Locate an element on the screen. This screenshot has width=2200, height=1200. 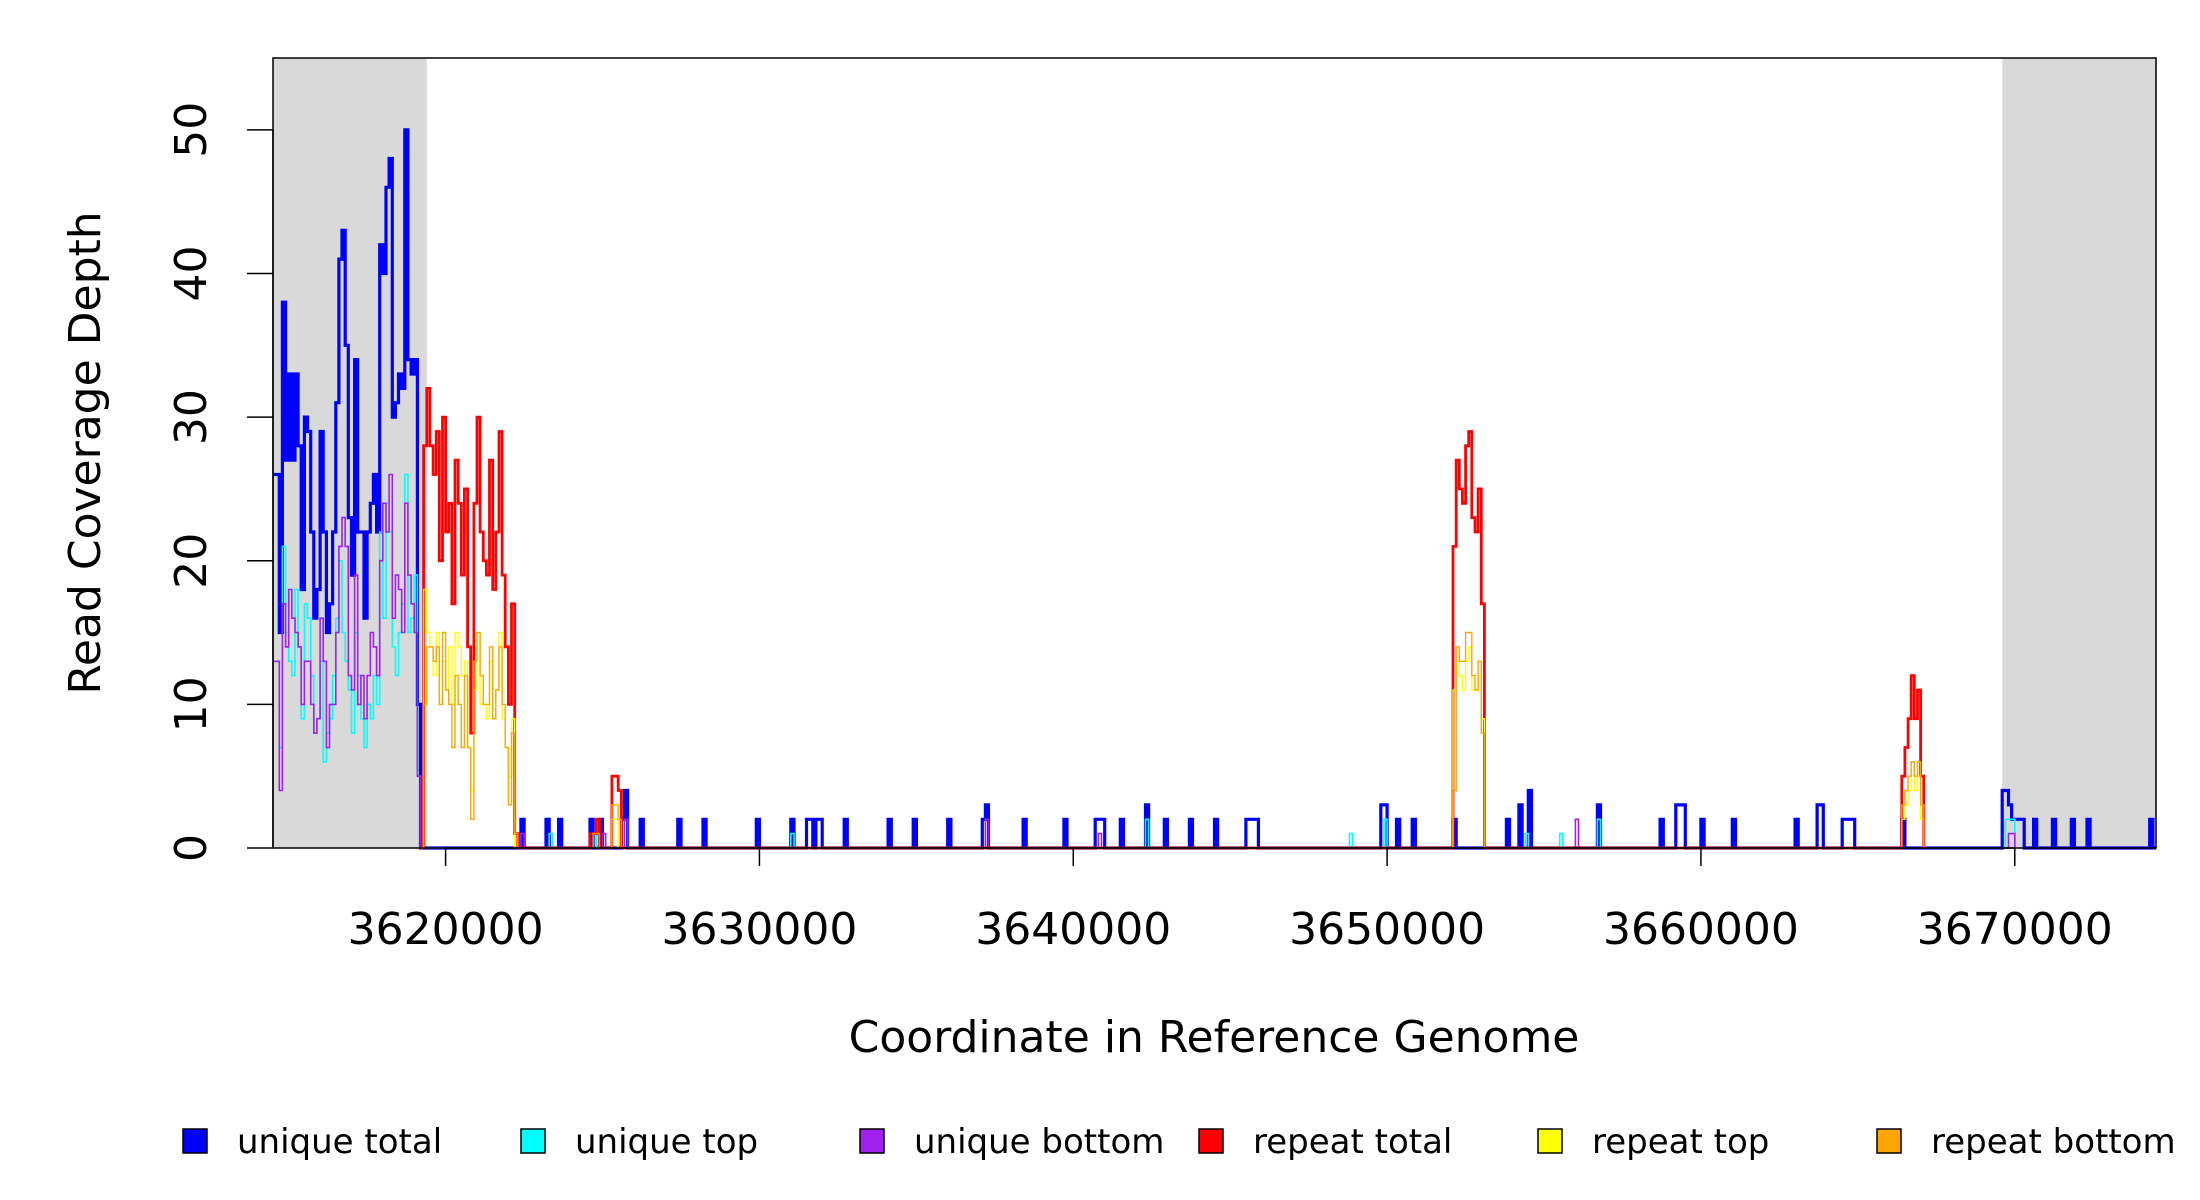
legend-label: unique total is located at coordinates (339, 1142).